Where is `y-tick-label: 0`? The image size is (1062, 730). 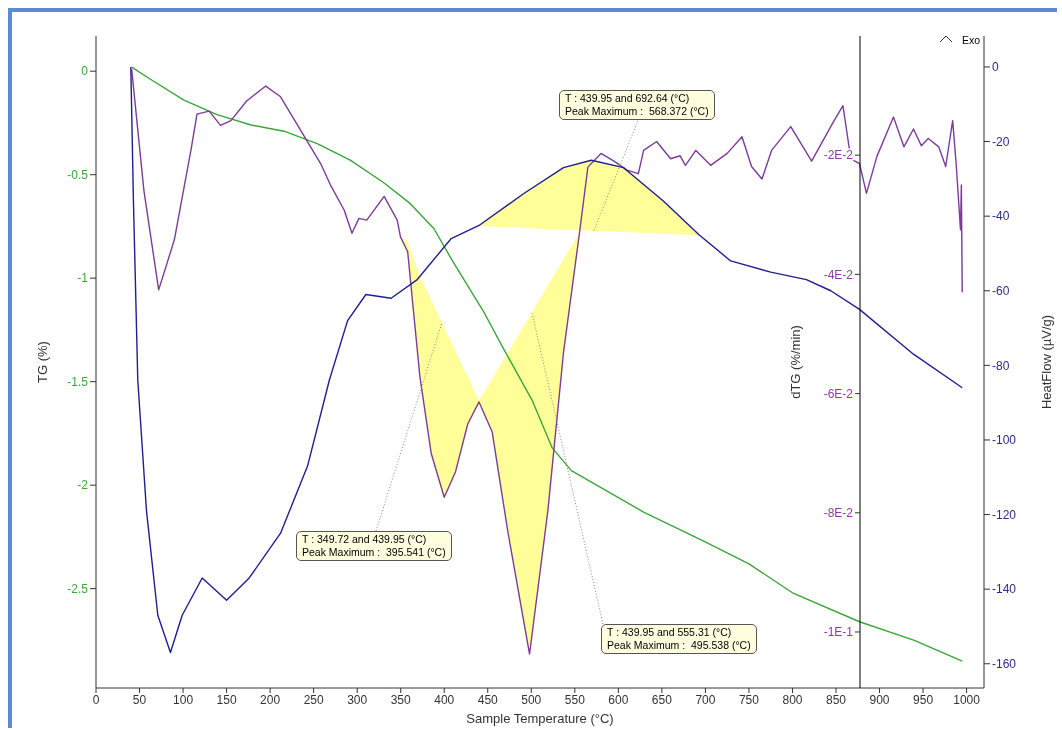 y-tick-label: 0 is located at coordinates (85, 71).